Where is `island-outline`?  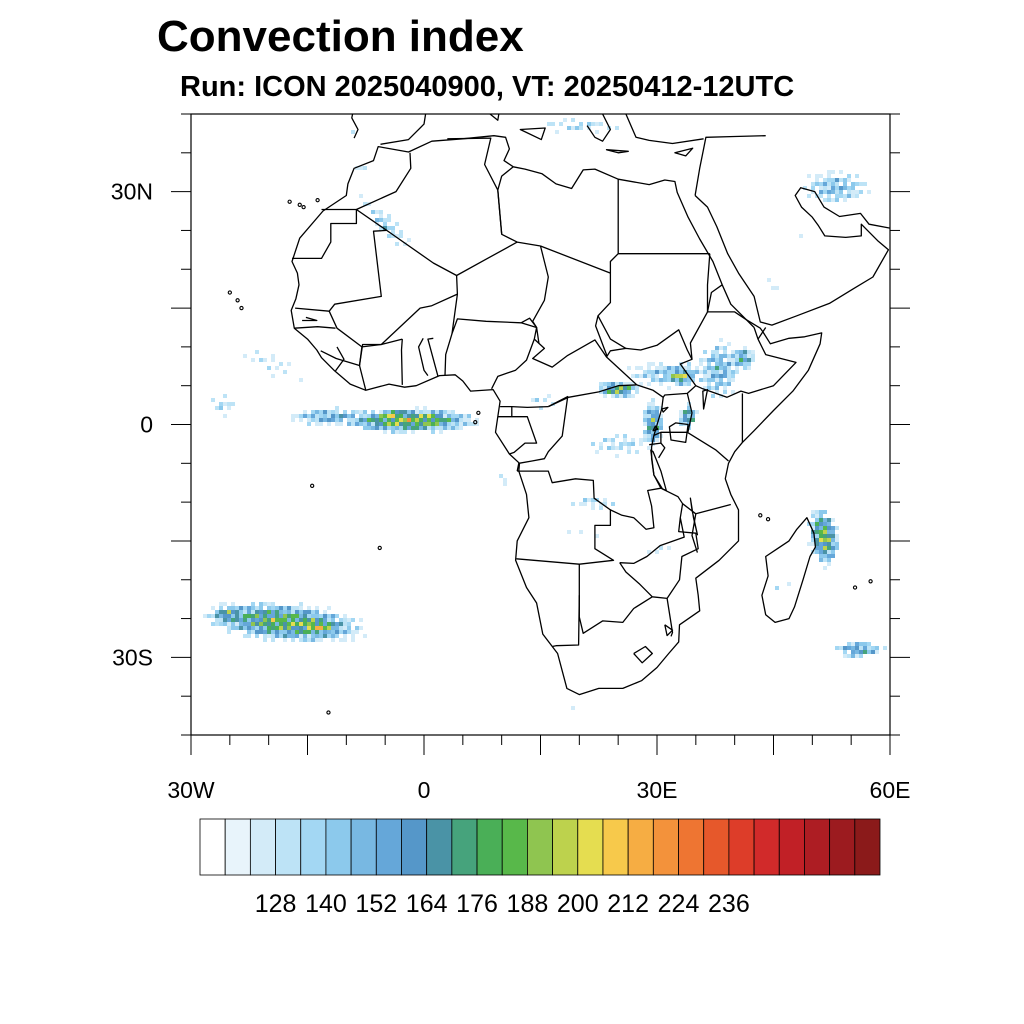 island-outline is located at coordinates (760, 515).